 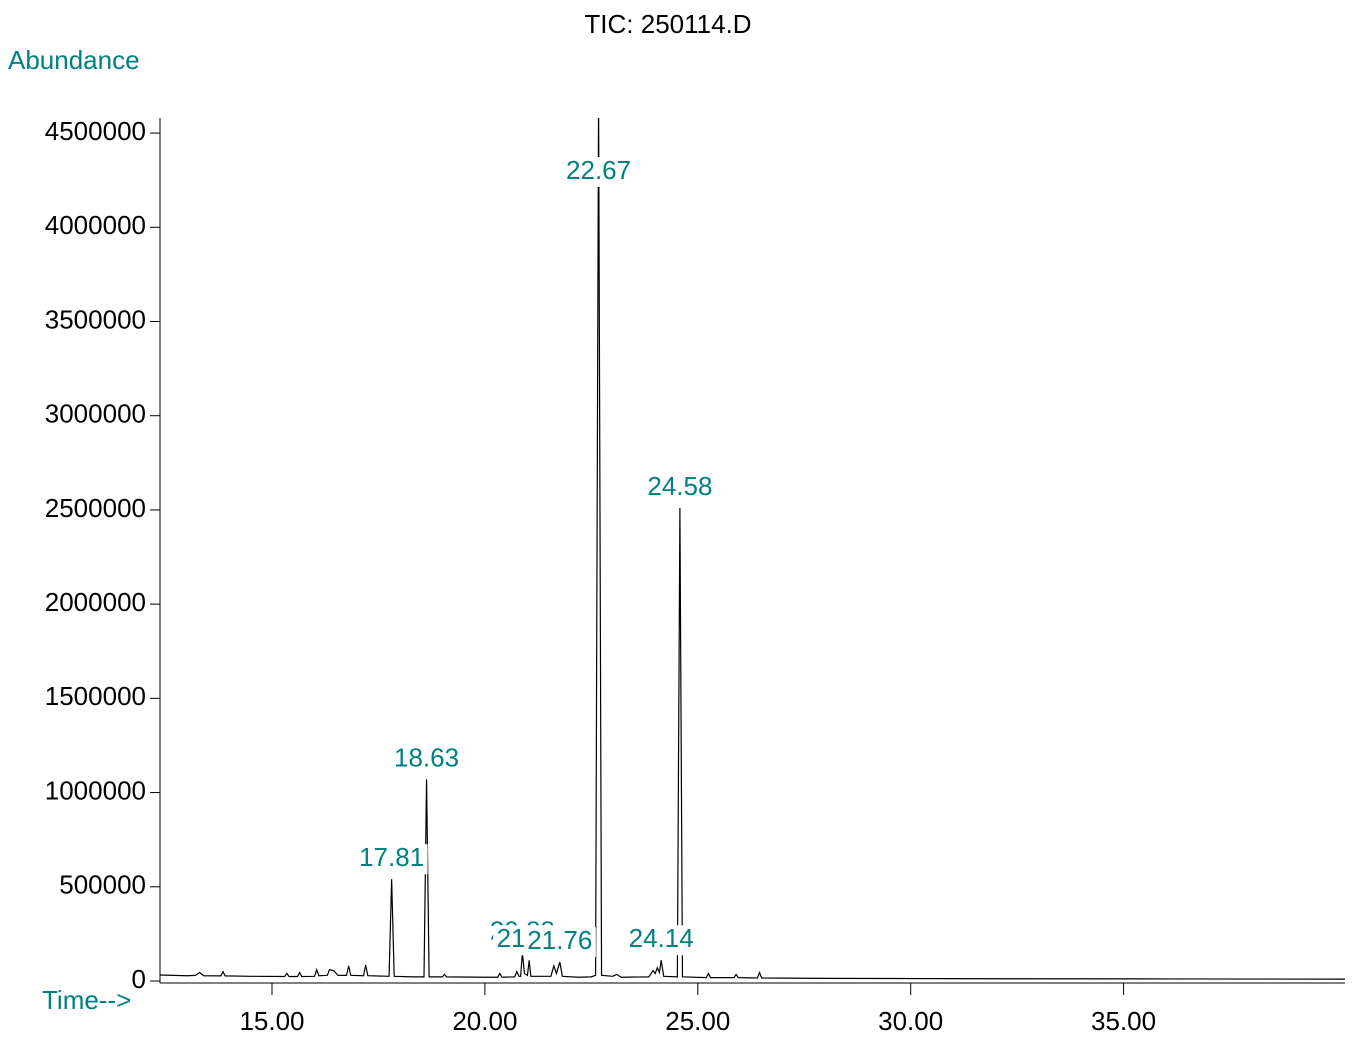 What do you see at coordinates (484, 1021) in the screenshot?
I see `x-tick-label: 20.00` at bounding box center [484, 1021].